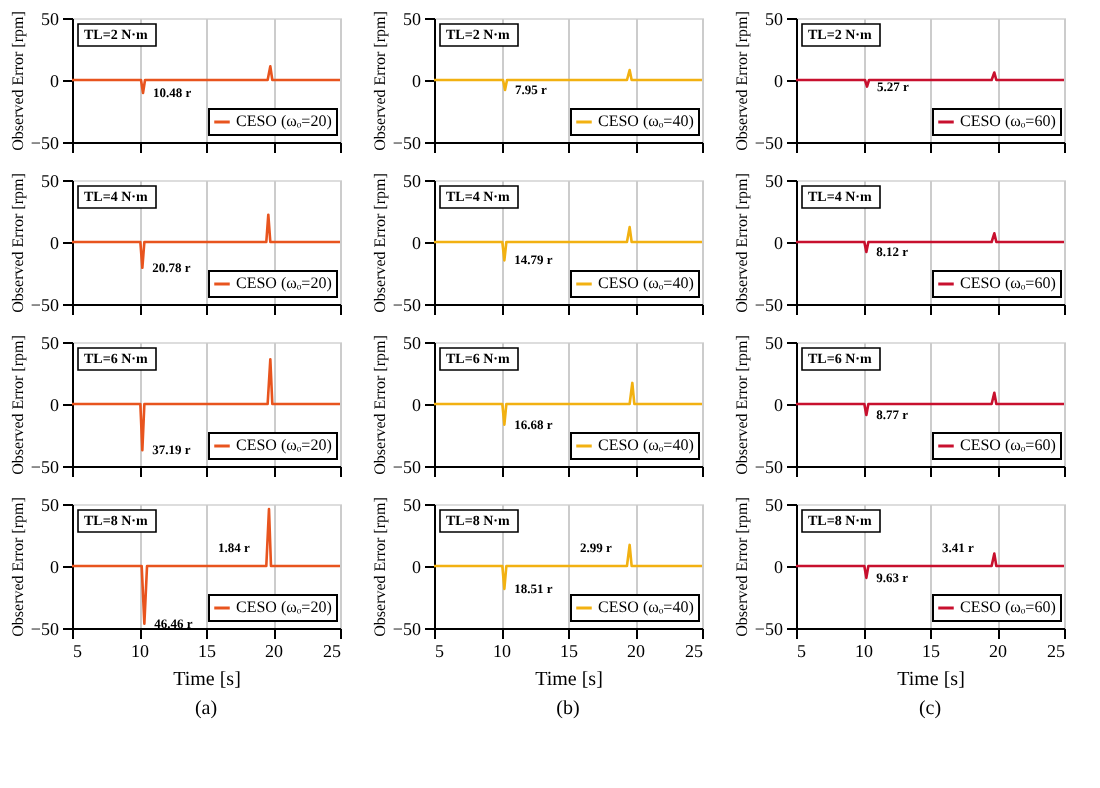 The image size is (1100, 788). What do you see at coordinates (930, 709) in the screenshot?
I see `text: (c)` at bounding box center [930, 709].